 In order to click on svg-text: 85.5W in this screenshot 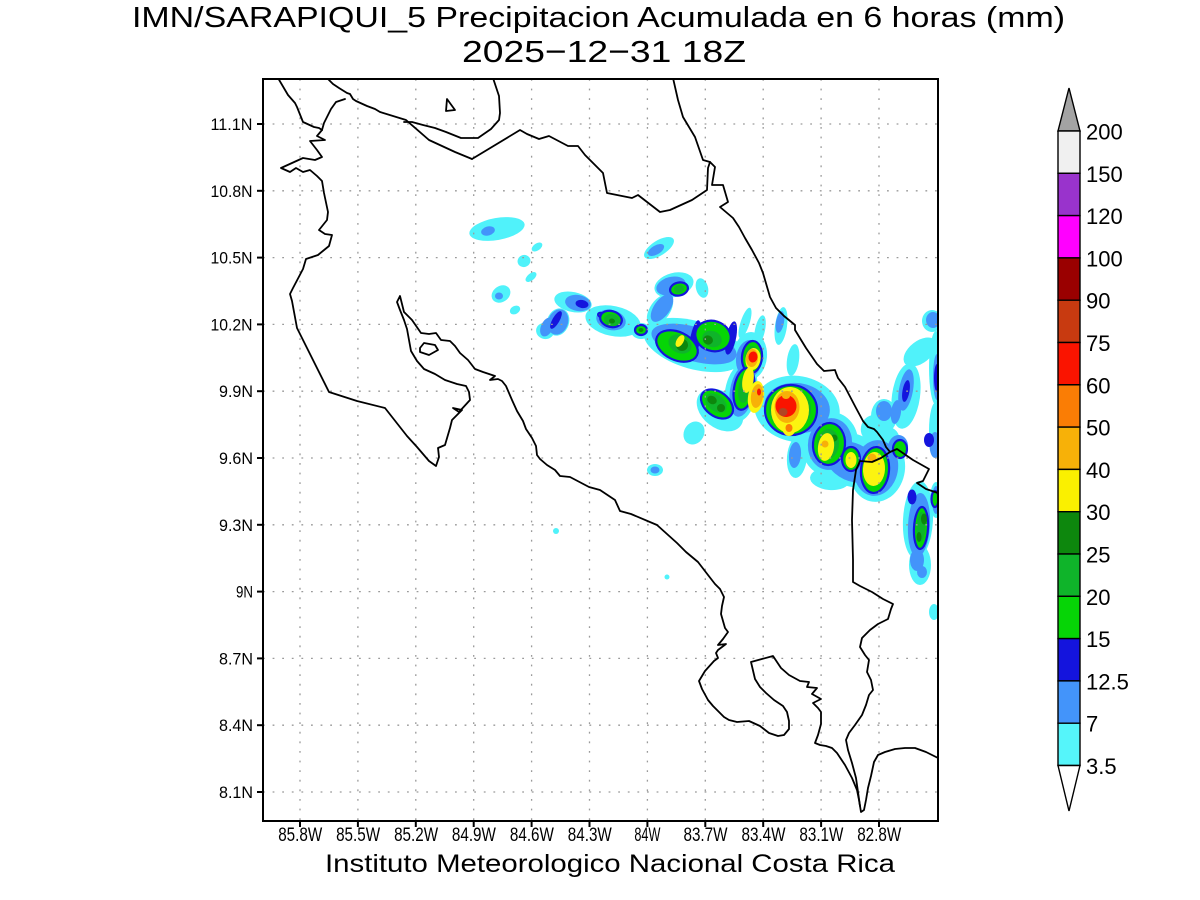, I will do `click(358, 835)`.